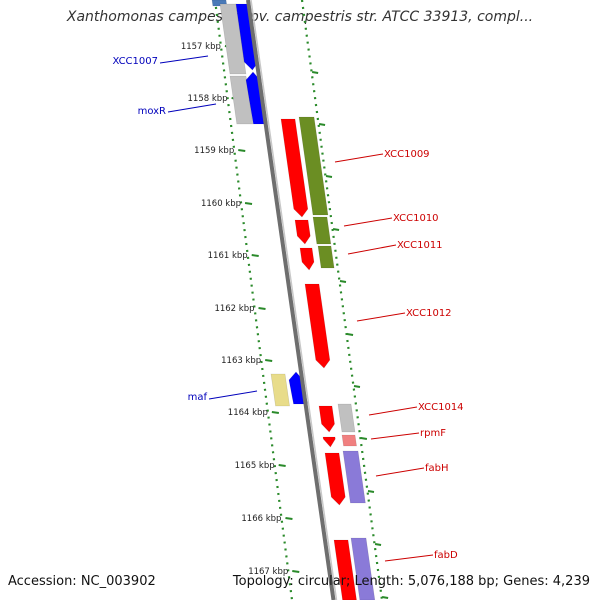  What do you see at coordinates (135, 61) in the screenshot?
I see `gene-label-xcc1007: XCC1007` at bounding box center [135, 61].